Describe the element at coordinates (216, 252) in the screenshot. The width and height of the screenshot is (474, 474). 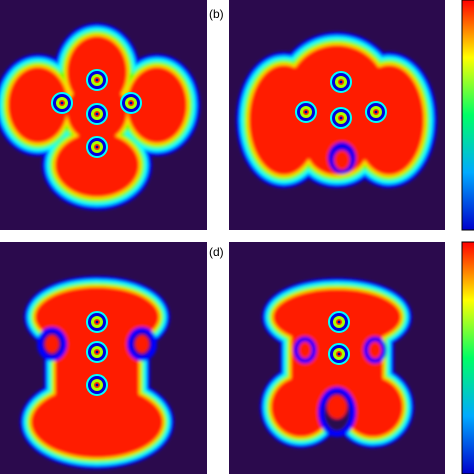
I see `panel-label: (d)` at that location.